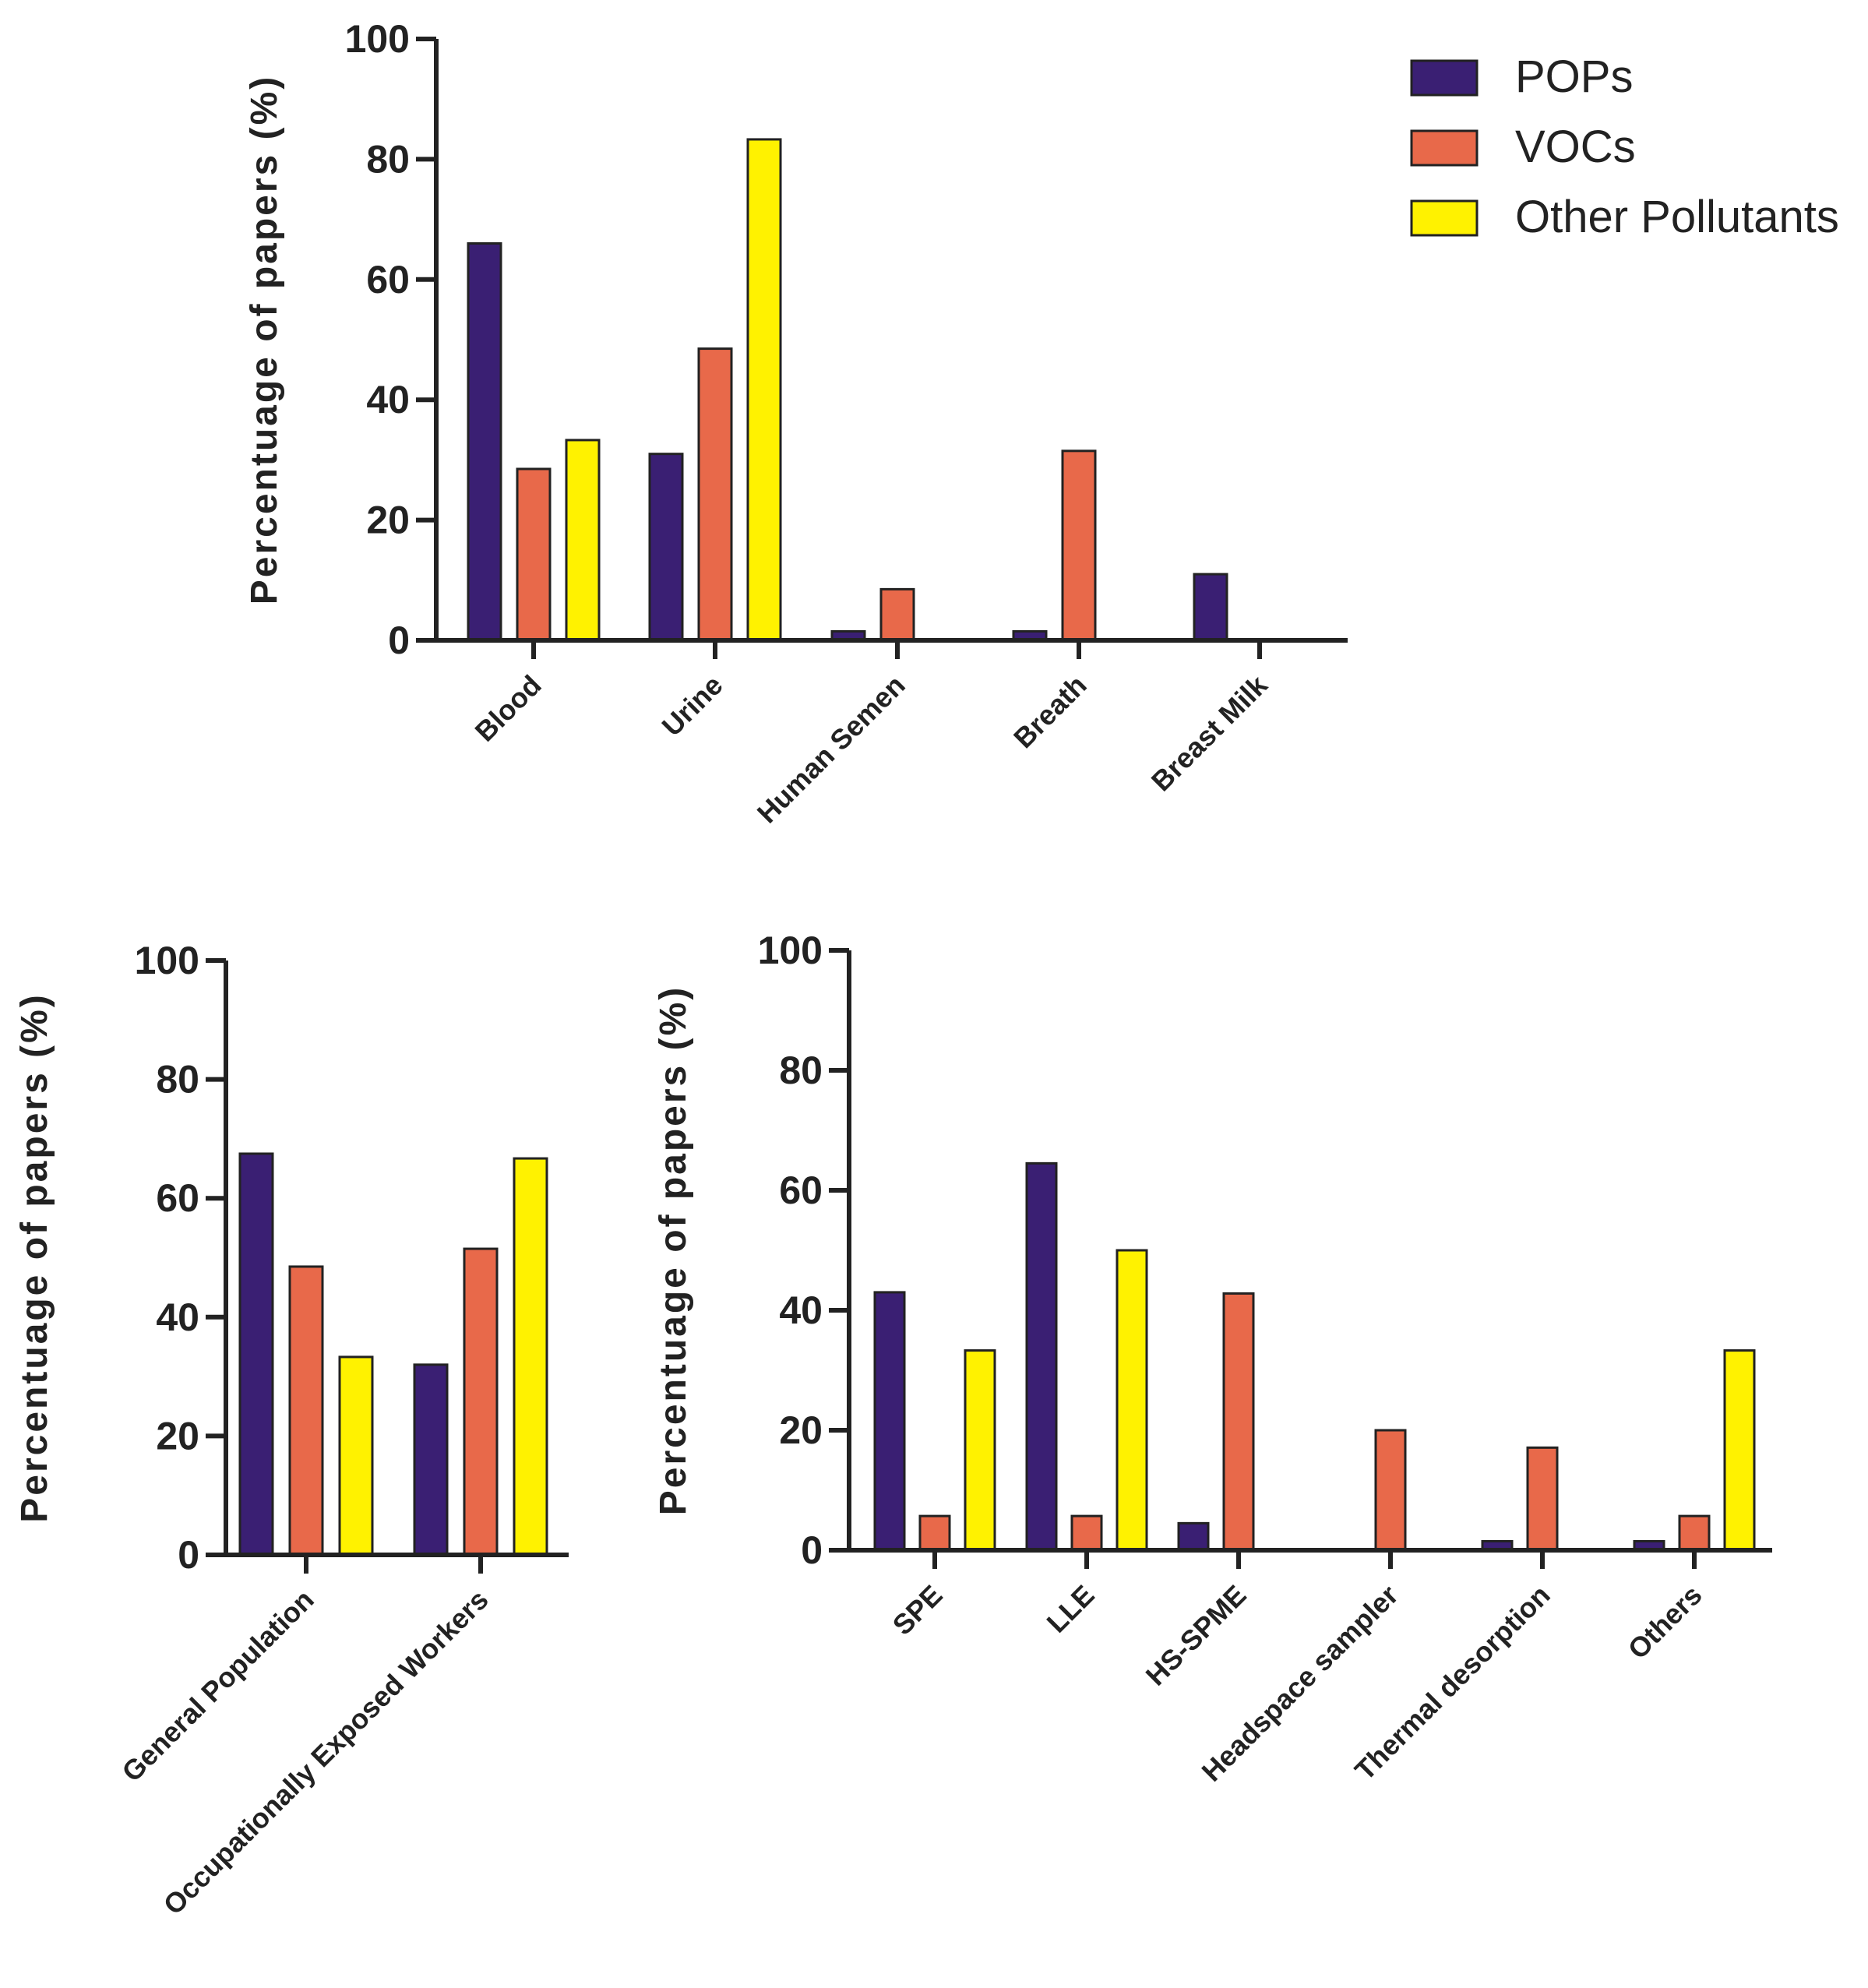 This screenshot has height=1988, width=1868. I want to click on bar-lle-pops, so click(1041, 1356).